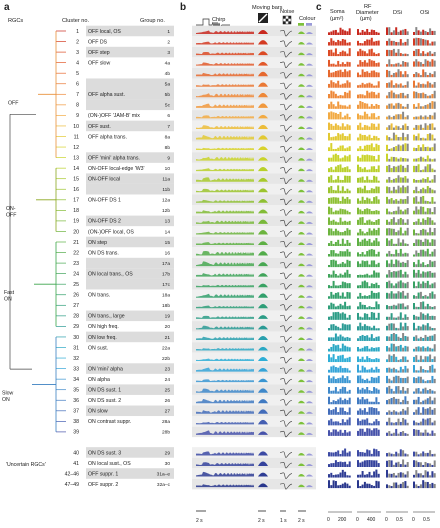 This screenshot has width=440, height=528. Describe the element at coordinates (8, 300) in the screenshot. I see `super-group-label: ON` at that location.